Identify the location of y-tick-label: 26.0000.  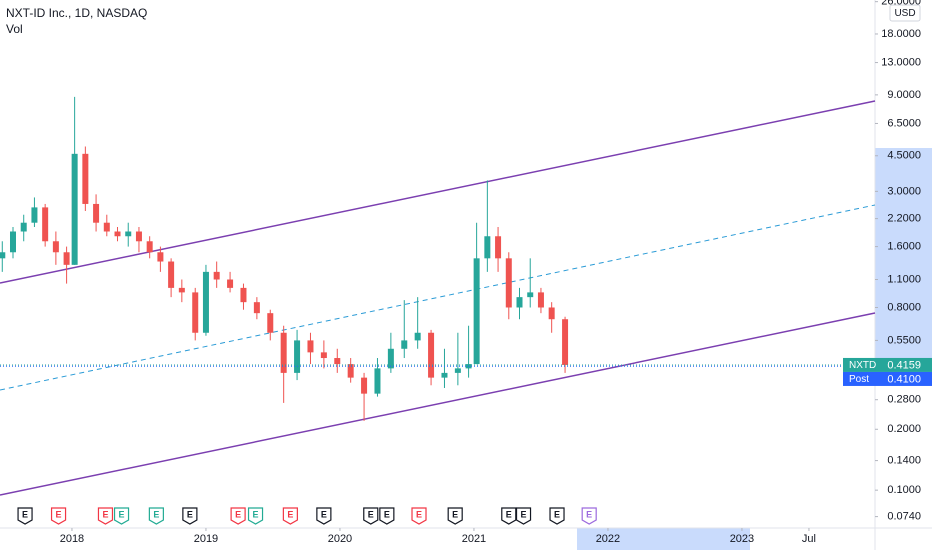
(901, 4).